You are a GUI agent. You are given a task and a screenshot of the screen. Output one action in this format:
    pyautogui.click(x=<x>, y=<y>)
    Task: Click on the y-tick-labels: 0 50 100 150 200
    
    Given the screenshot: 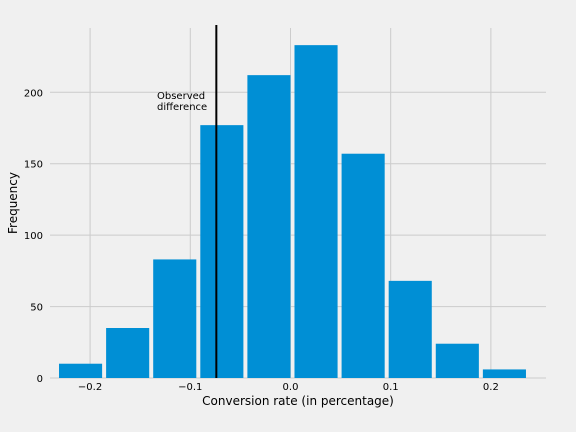 What is the action you would take?
    pyautogui.click(x=33, y=236)
    